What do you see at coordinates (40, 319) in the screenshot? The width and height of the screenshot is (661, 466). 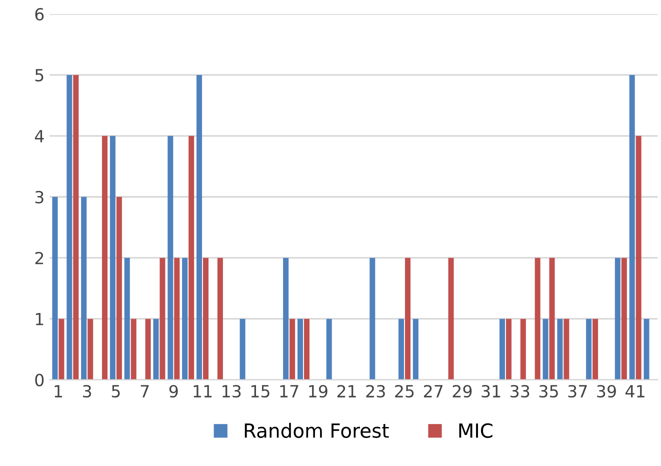 I see `y-tick-label: 1` at bounding box center [40, 319].